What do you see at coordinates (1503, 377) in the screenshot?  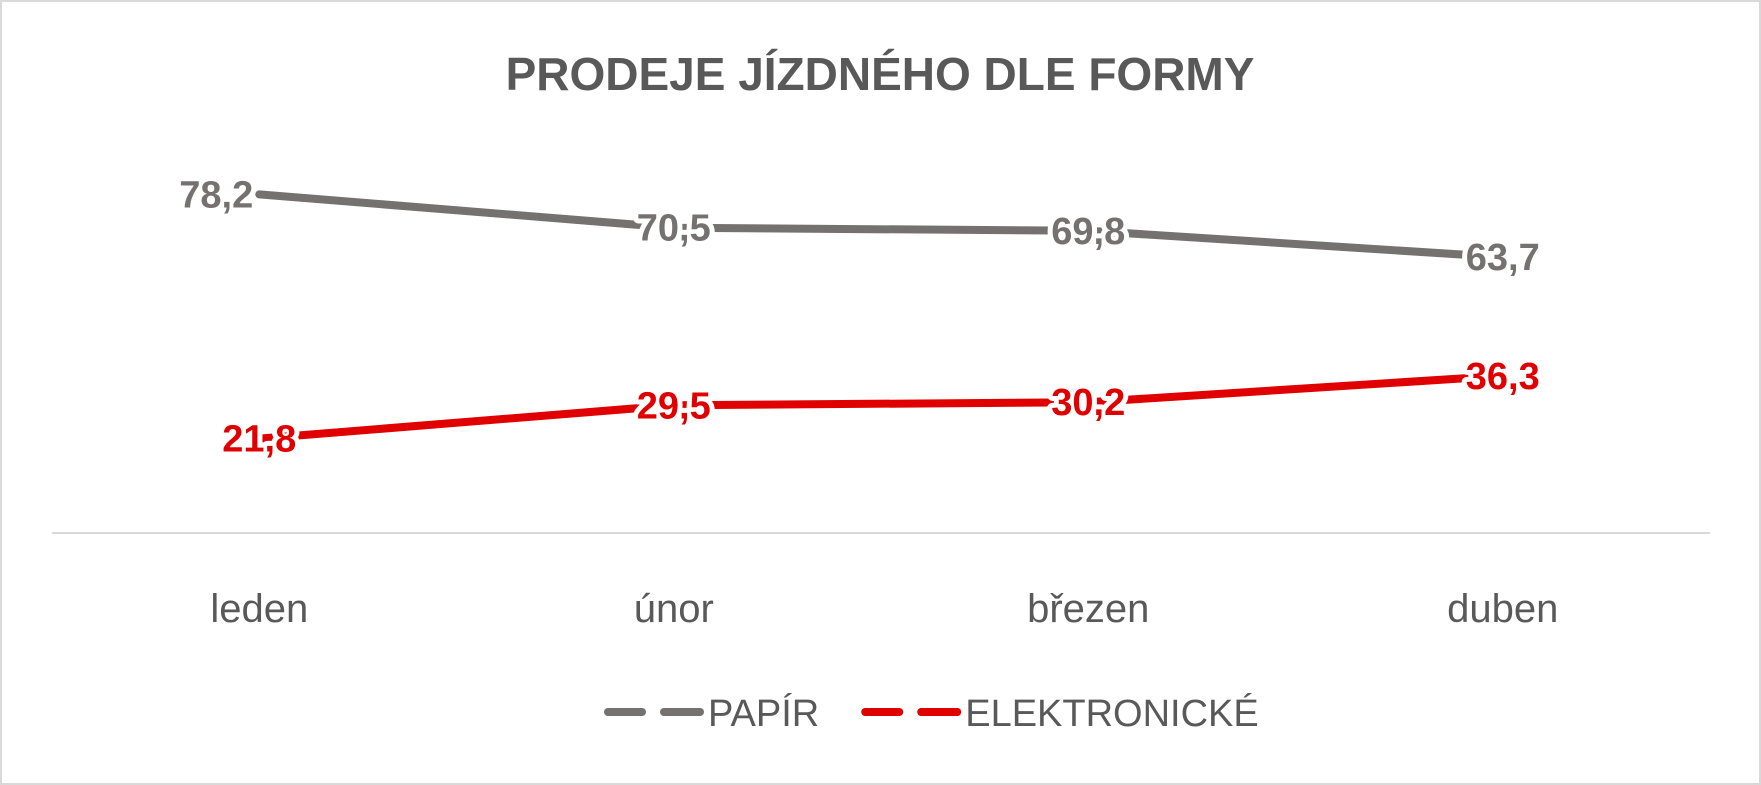 I see `data-label-elektronicke-3: 36,3` at bounding box center [1503, 377].